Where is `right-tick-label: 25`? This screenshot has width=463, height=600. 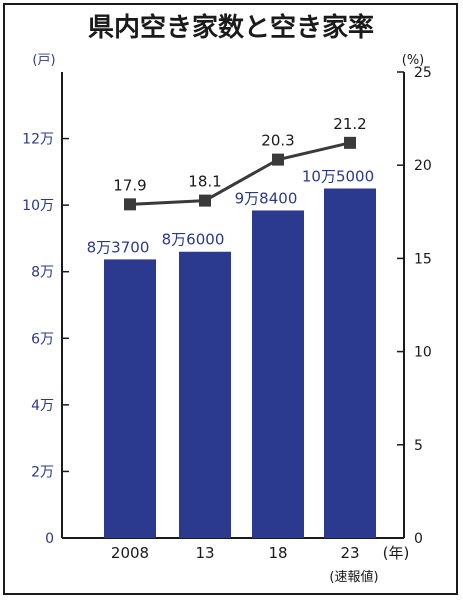
right-tick-label: 25 is located at coordinates (423, 73).